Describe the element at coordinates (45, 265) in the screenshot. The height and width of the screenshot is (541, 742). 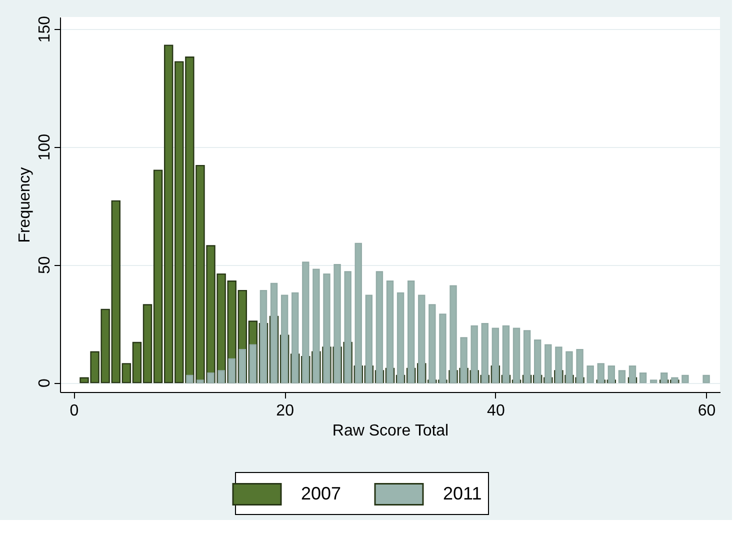
I see `y-tick-label: 50` at that location.